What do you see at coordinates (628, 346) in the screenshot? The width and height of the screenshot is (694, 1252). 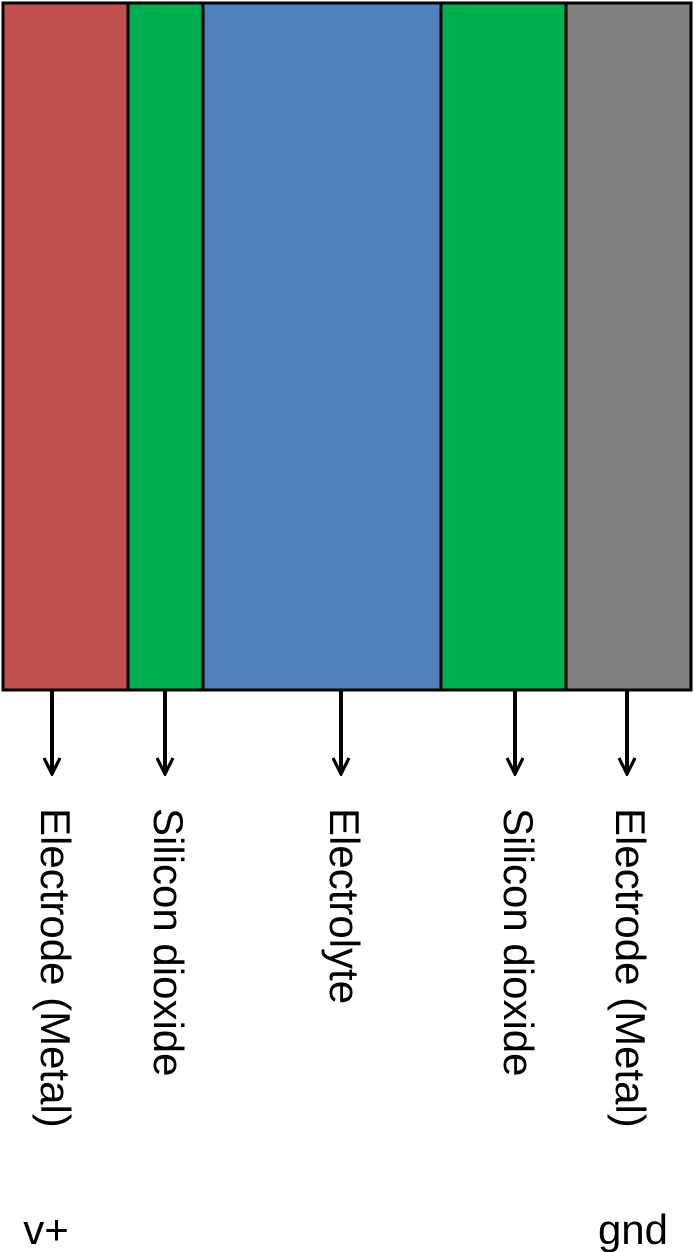 I see `electrode-right` at bounding box center [628, 346].